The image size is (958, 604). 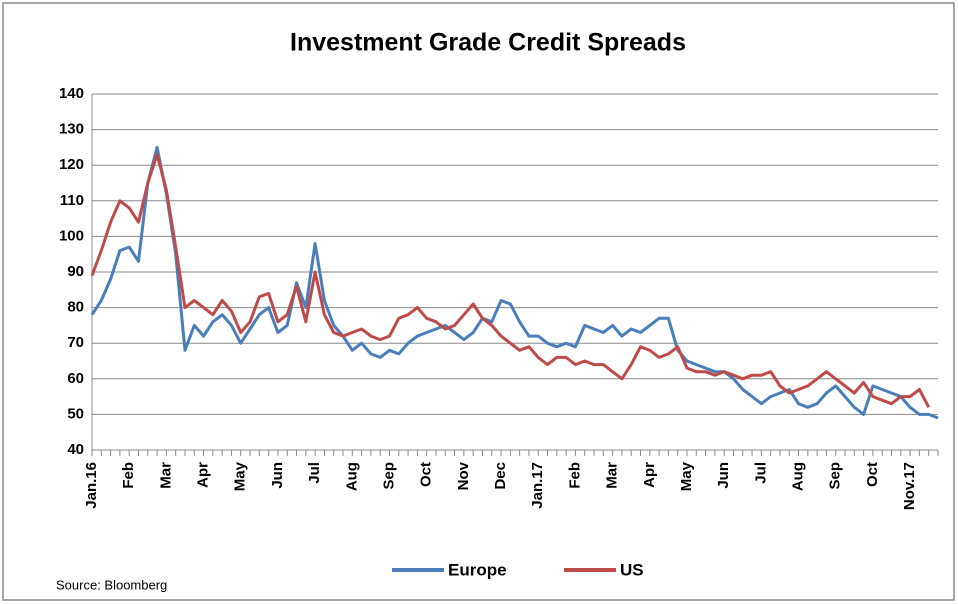 I want to click on y-tick-label: 40, so click(x=75, y=449).